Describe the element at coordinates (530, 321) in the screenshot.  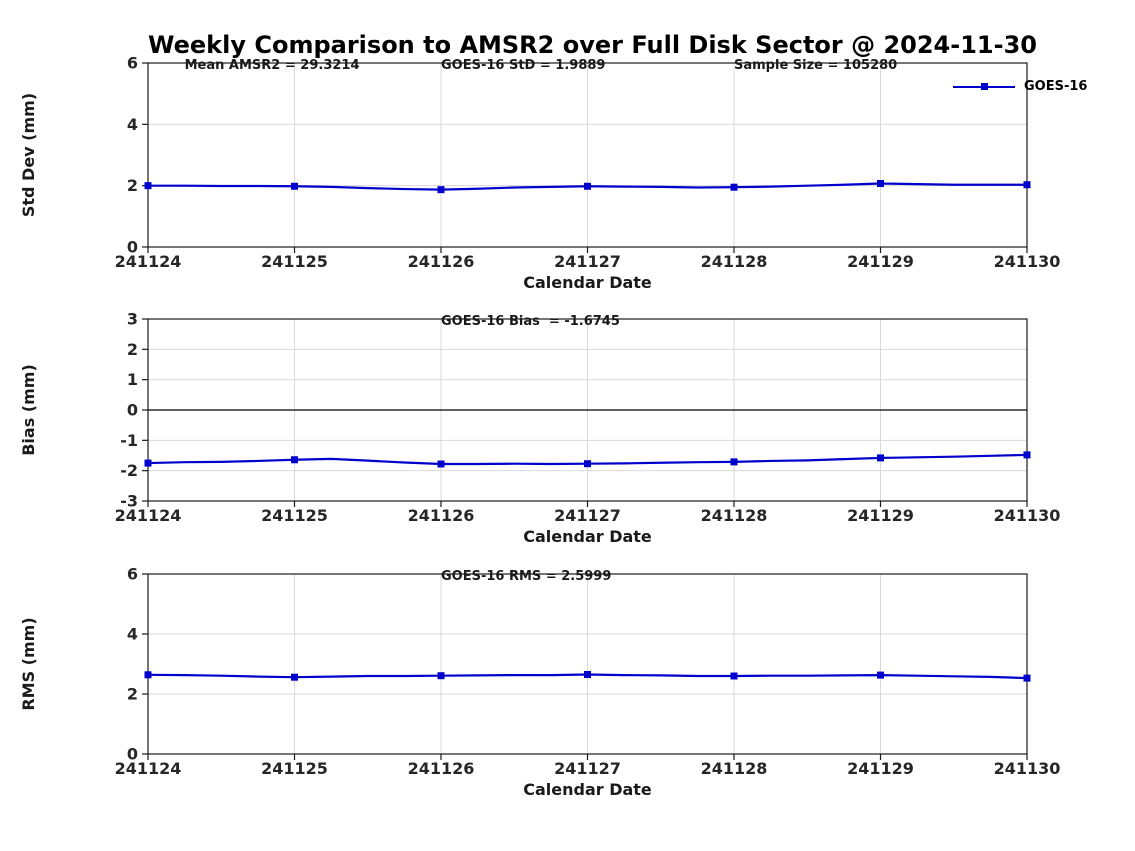
I see `annotation-text: GOES-16 Bias = -1.6745` at that location.